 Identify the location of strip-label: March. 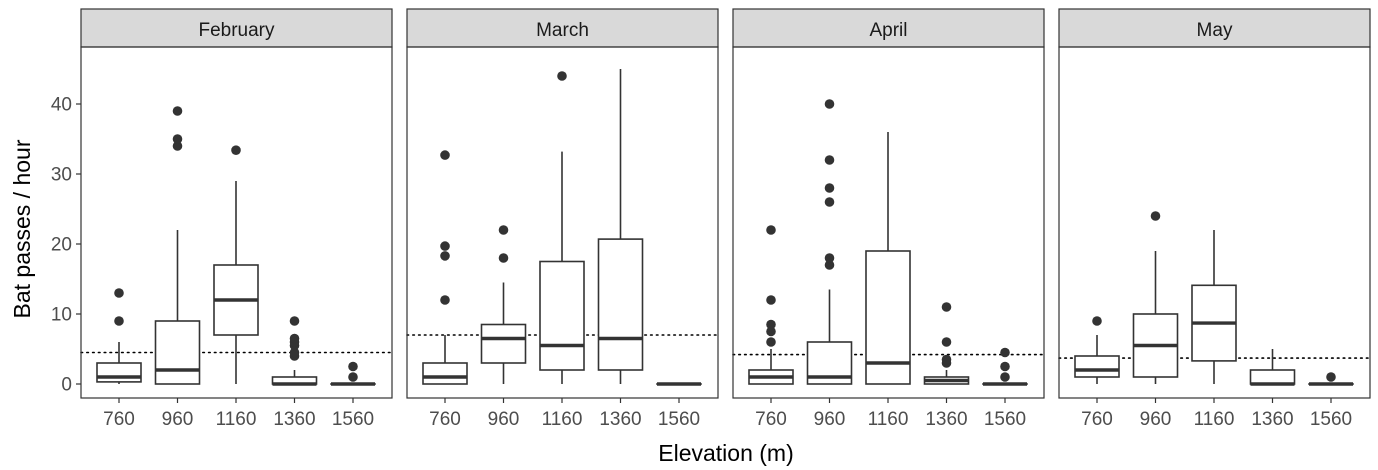
(562, 30).